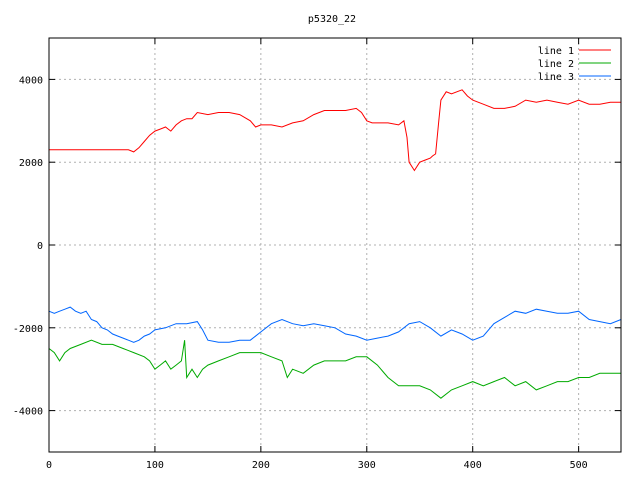 This screenshot has width=640, height=480. I want to click on y-tick-label: 0, so click(40, 246).